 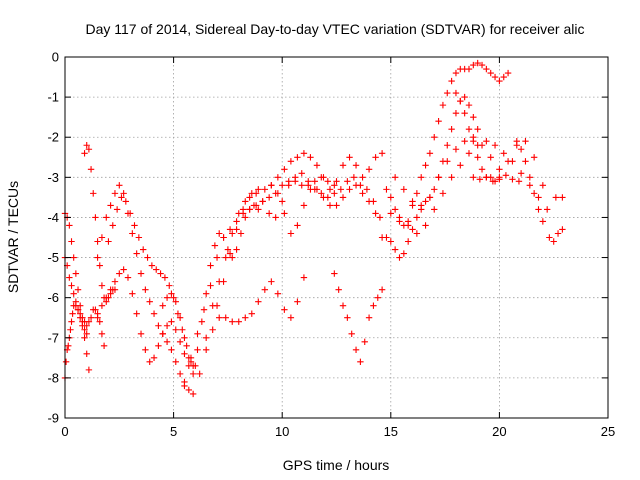 What do you see at coordinates (53, 257) in the screenshot?
I see `y-tick-label-5: -5` at bounding box center [53, 257].